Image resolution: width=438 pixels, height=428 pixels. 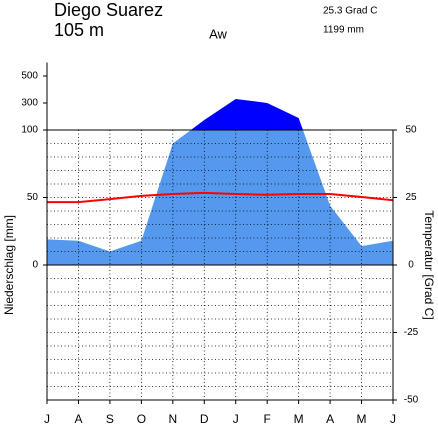 What do you see at coordinates (9, 265) in the screenshot?
I see `y-axis-label: Niederschlag [mm]` at bounding box center [9, 265].